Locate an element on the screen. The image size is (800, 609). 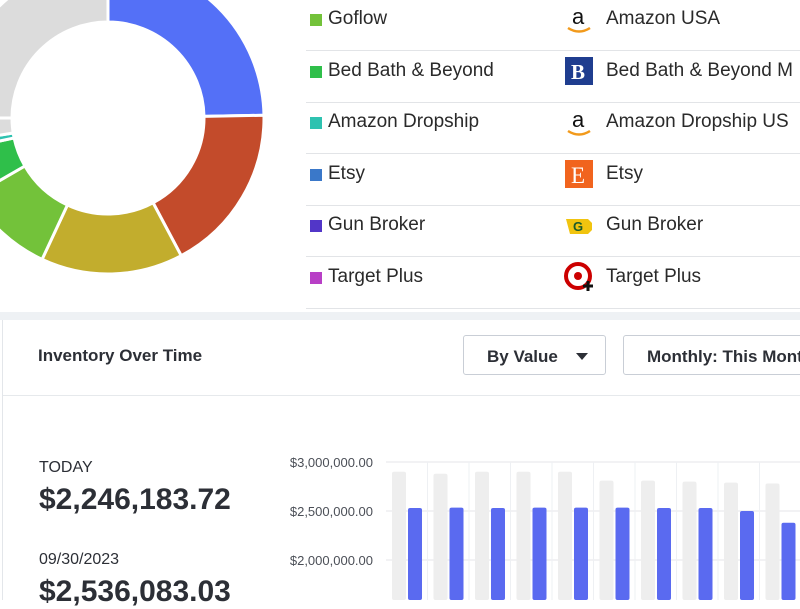
donut-segment-green is located at coordinates (13, 166).